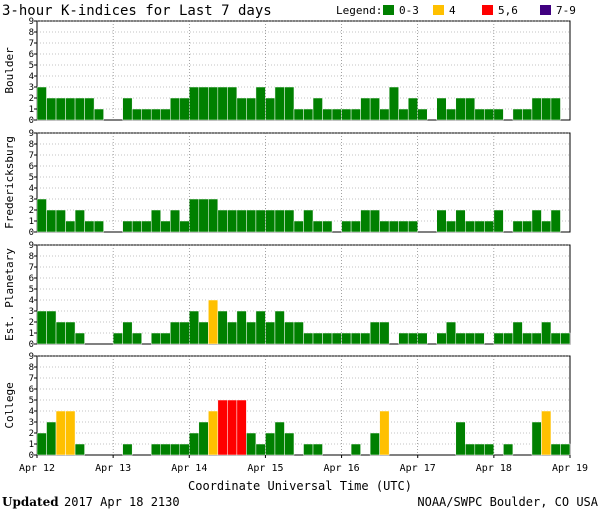  I want to click on panel-station-label: Boulder, so click(9, 70).